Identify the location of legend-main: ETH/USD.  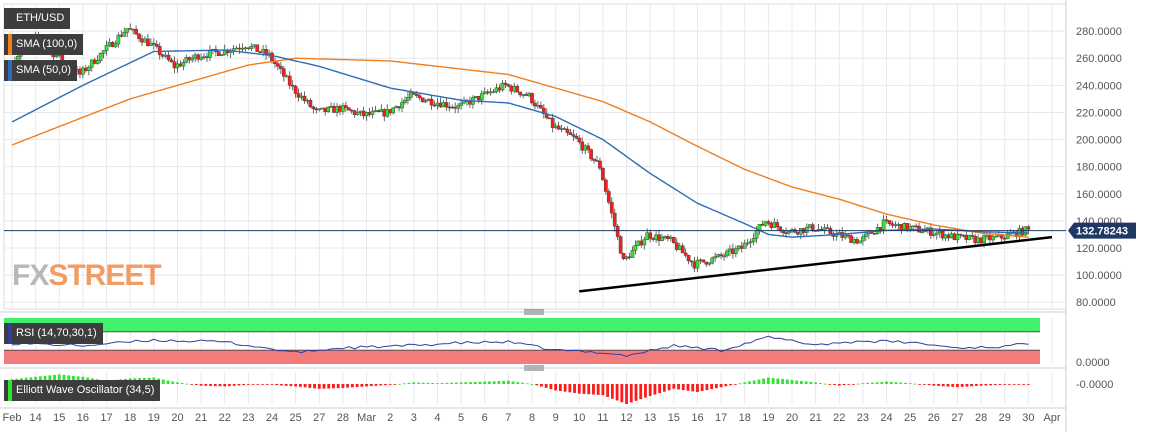
(37, 18).